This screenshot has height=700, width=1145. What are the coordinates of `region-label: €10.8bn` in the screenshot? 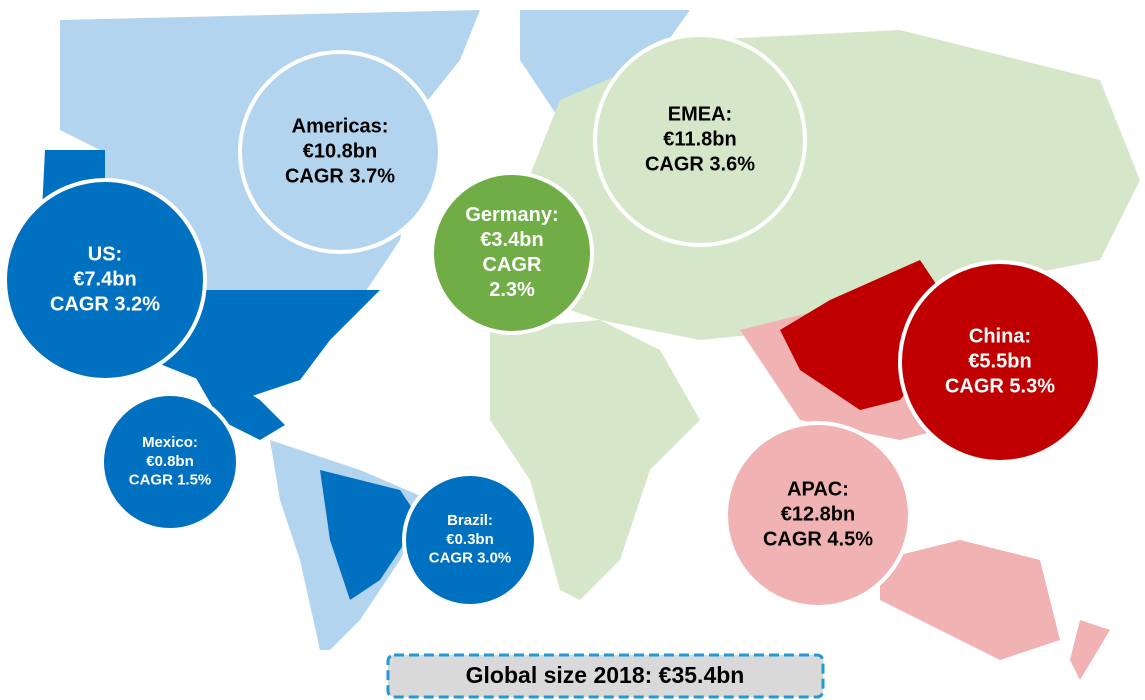 It's located at (340, 151).